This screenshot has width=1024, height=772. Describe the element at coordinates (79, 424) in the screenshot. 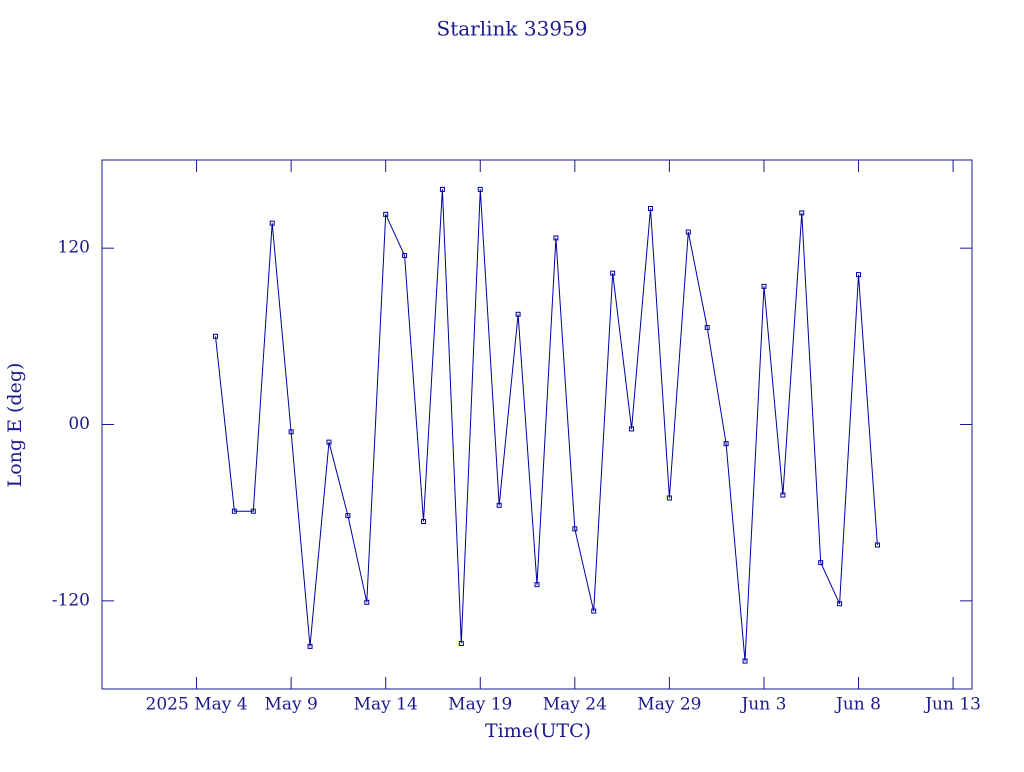

I see `y-tick-label: 00` at that location.